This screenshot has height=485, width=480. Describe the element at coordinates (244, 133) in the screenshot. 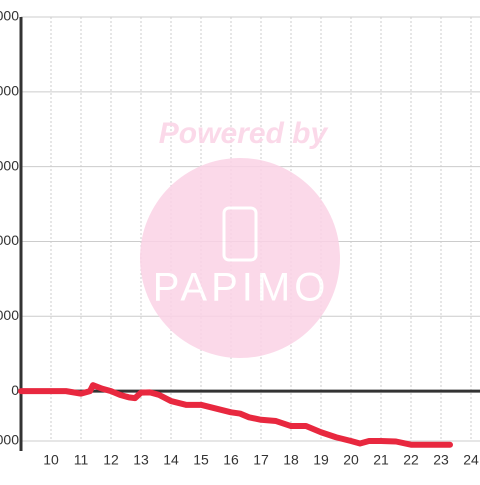

I see `watermark-text: Powered by` at that location.